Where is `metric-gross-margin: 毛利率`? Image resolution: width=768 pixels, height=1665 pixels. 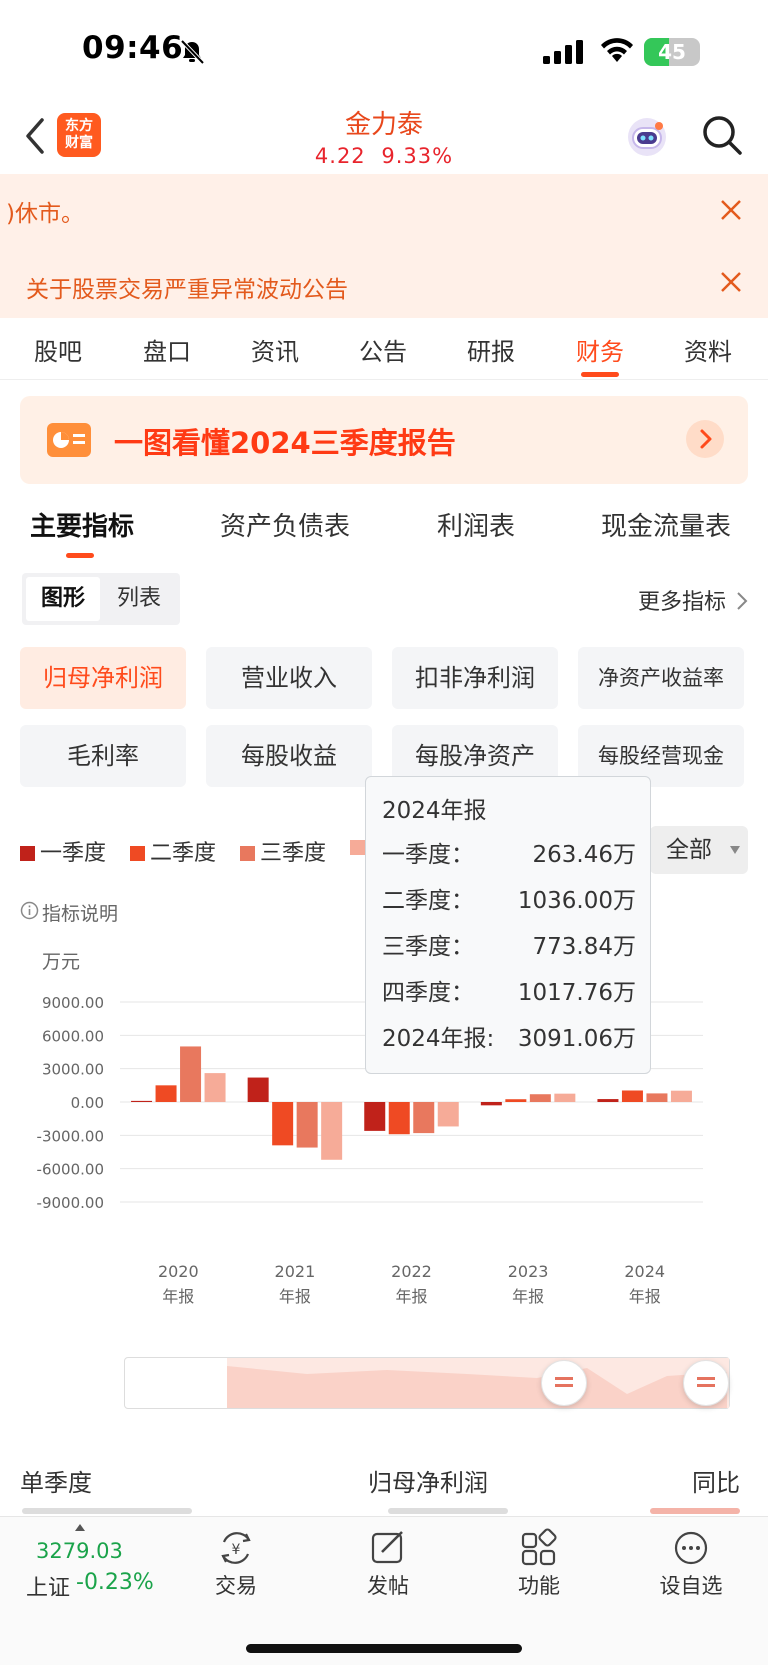 metric-gross-margin: 毛利率 is located at coordinates (103, 756).